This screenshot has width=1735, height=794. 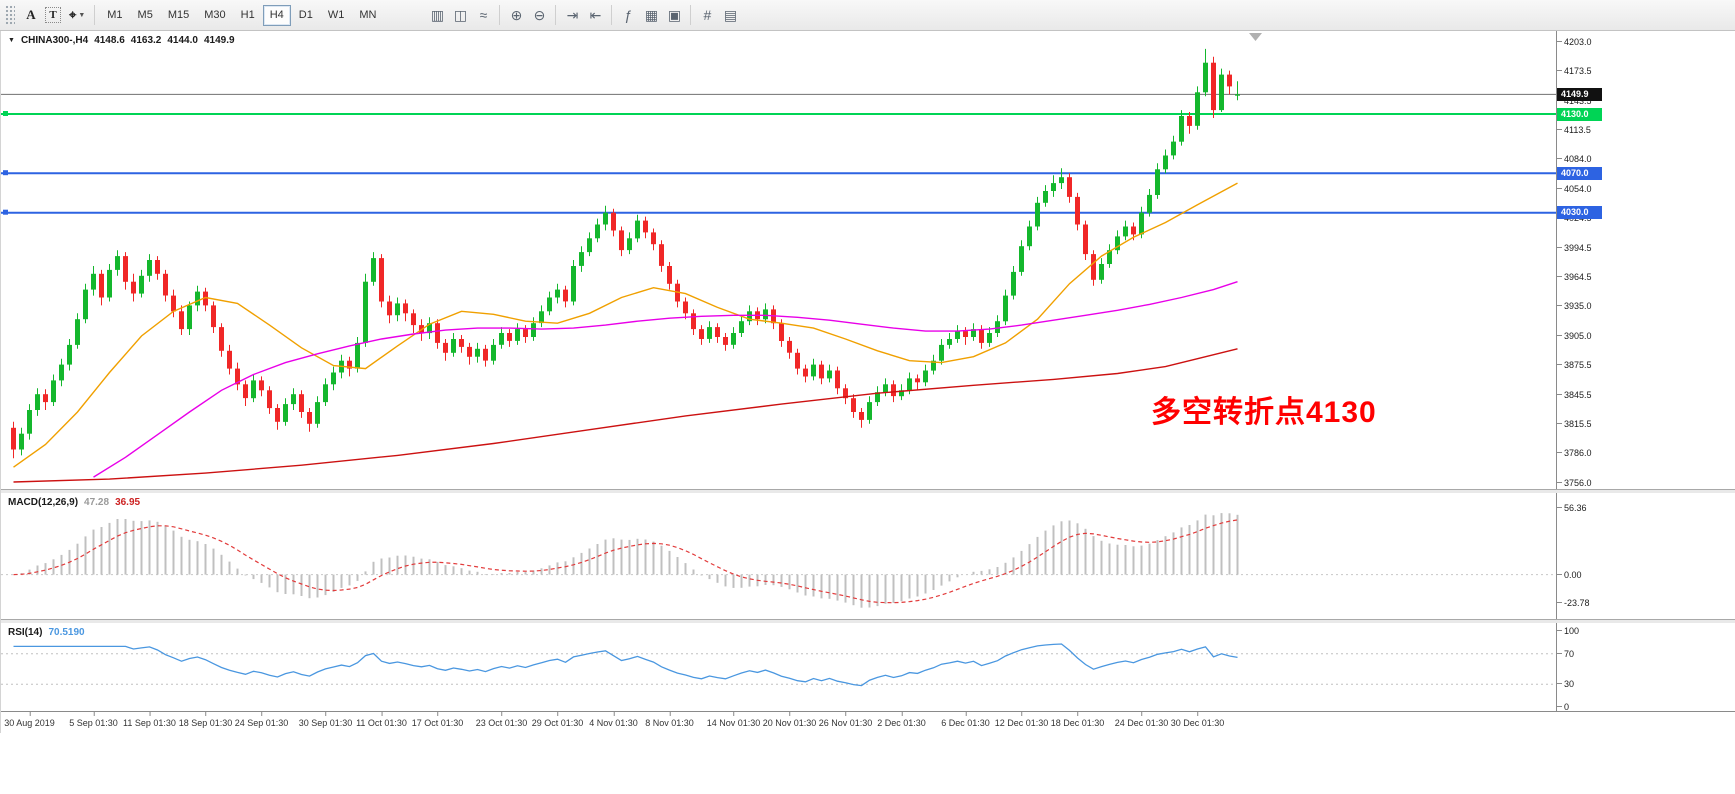 I want to click on time-tick-label: 23 Oct 01:30, so click(x=501, y=719).